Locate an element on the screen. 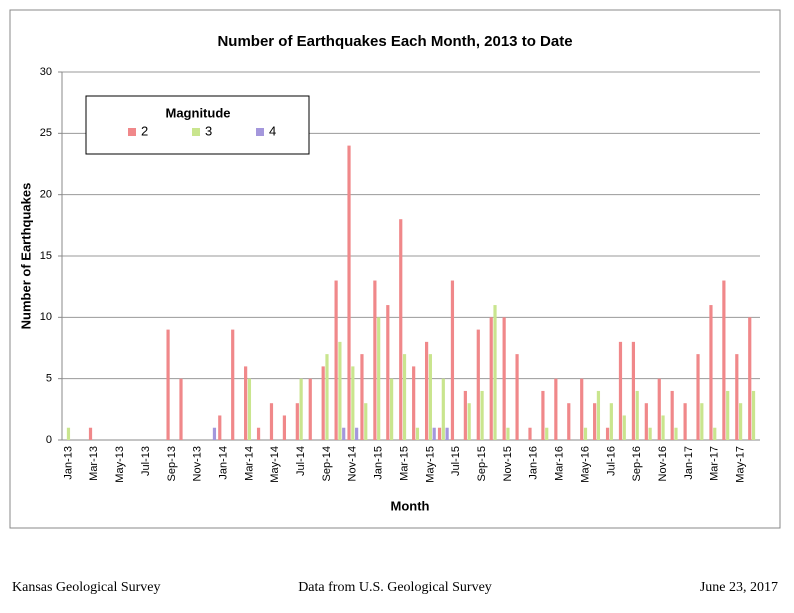 This screenshot has height=613, width=794. x-tick-label: May-13 is located at coordinates (120, 464).